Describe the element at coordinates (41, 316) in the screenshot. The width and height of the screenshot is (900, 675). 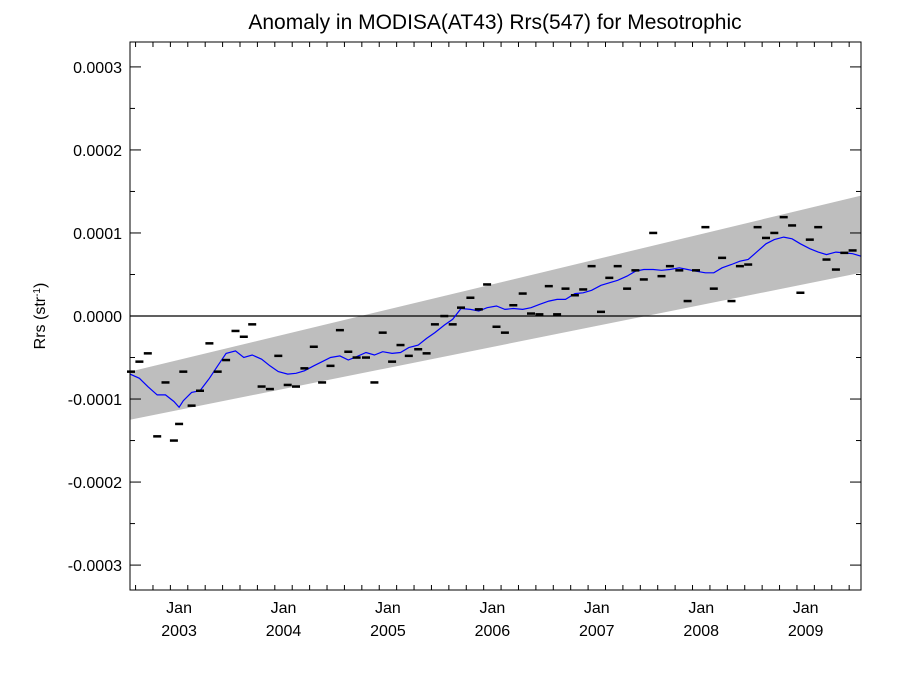
I see `y-axis-label: Rrs (str-1)` at that location.